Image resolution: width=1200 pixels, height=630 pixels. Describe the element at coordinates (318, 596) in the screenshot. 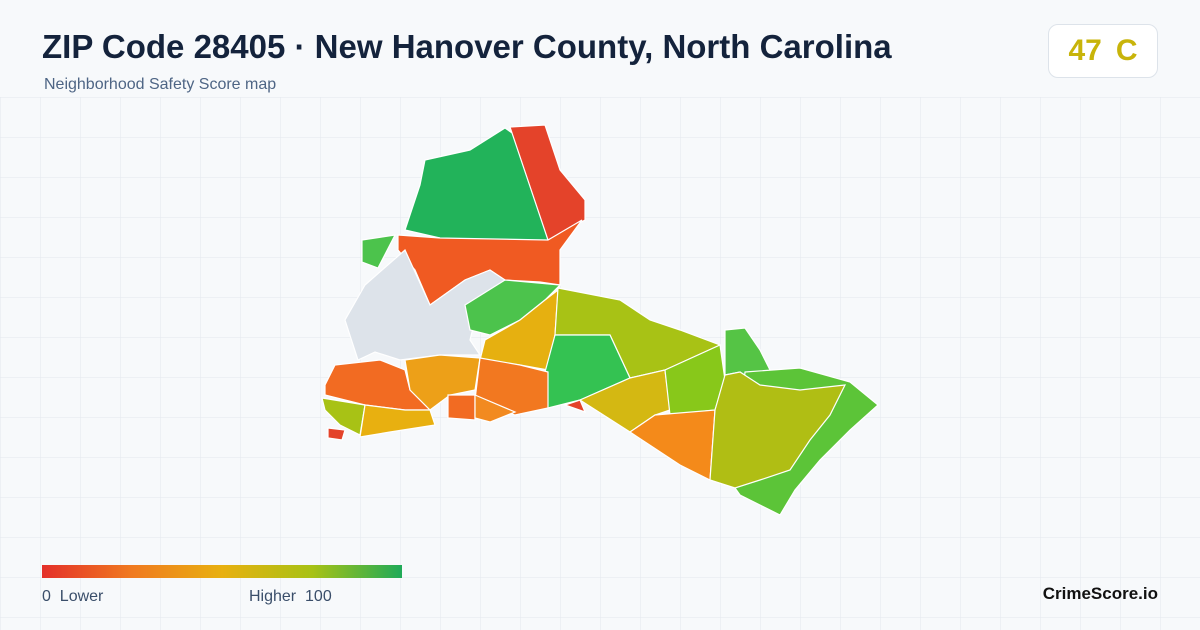

I see `legend-max-value: 100` at that location.